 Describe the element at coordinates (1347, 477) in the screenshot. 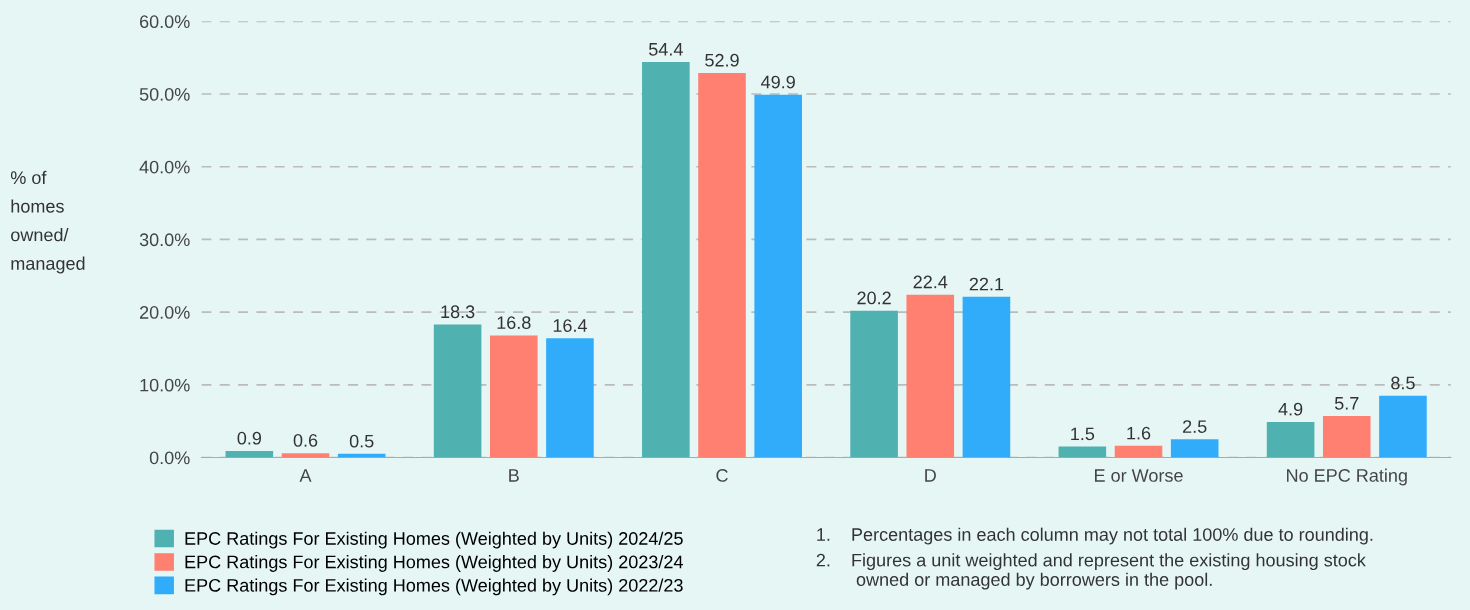

I see `x-tick-label: No EPC Rating` at that location.